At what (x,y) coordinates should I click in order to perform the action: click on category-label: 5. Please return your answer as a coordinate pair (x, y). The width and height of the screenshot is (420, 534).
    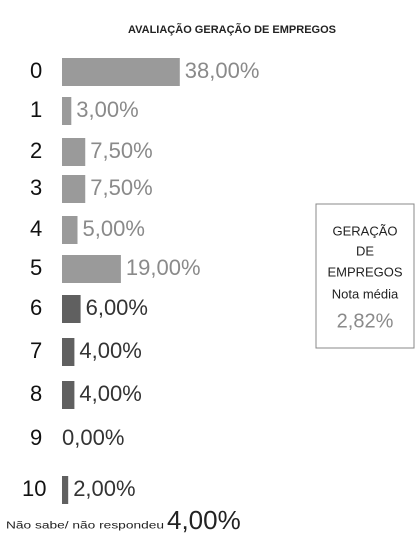
    Looking at the image, I should click on (36, 267).